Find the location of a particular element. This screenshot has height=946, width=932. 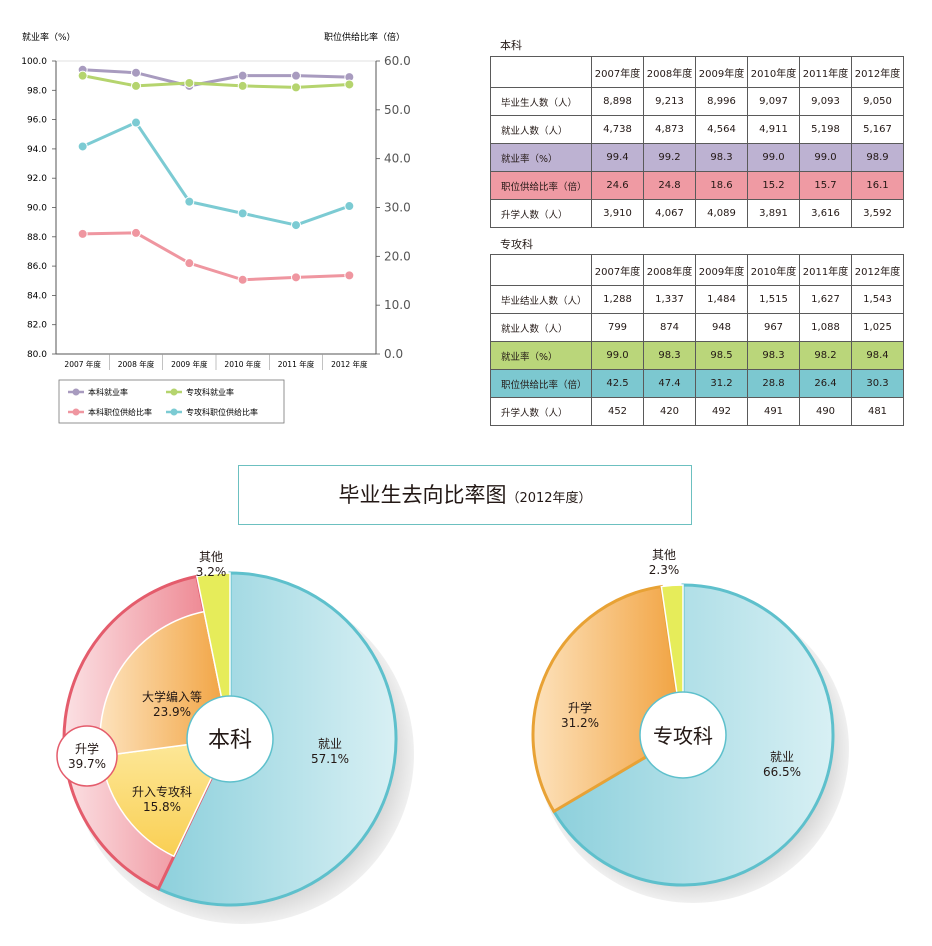

table-cell: 9,097 is located at coordinates (773, 101).